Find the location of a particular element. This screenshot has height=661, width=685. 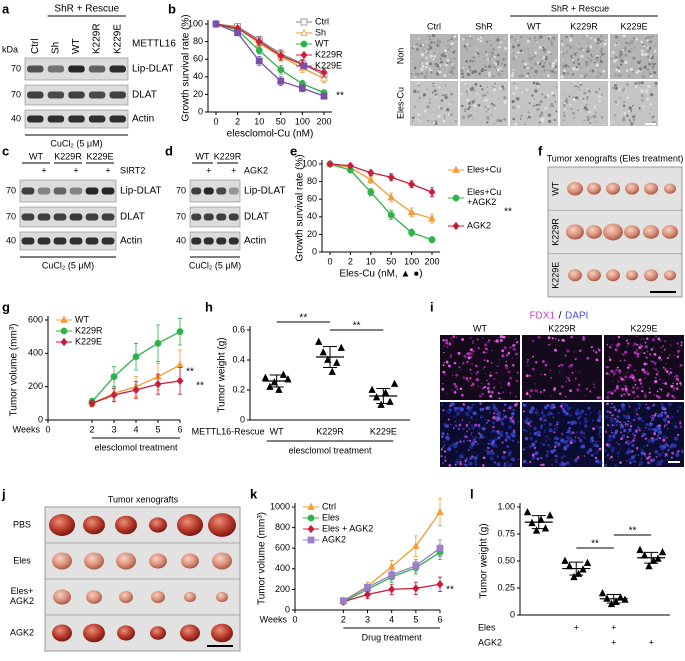

significance: ** is located at coordinates (633, 531).